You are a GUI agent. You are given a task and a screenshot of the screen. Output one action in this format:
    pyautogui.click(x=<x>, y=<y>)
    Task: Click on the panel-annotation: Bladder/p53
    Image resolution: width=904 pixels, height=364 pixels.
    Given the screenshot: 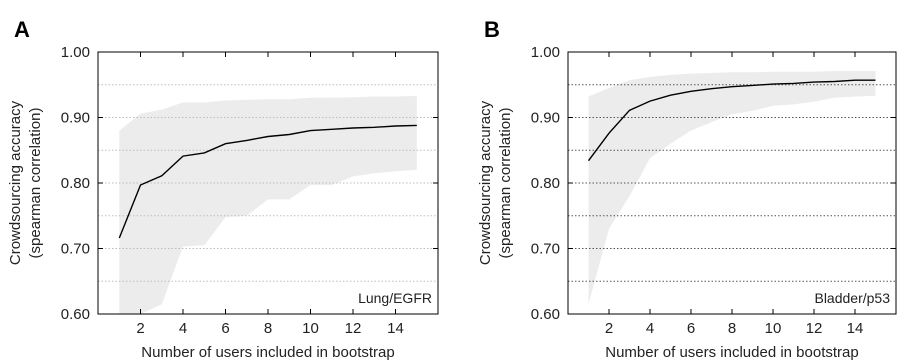 What is the action you would take?
    pyautogui.click(x=852, y=298)
    